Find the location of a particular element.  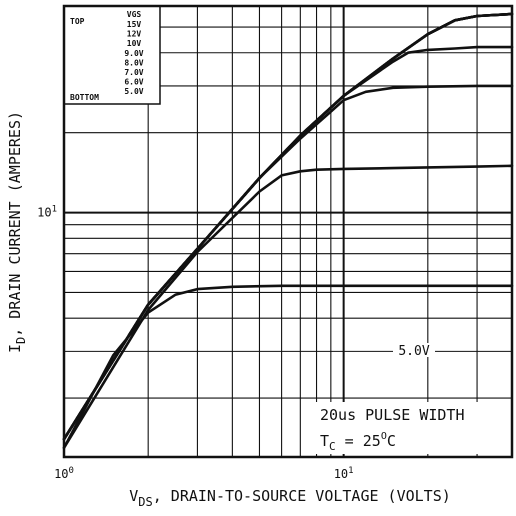

pulse-width-text: 20us PULSE WIDTH is located at coordinates (392, 415).